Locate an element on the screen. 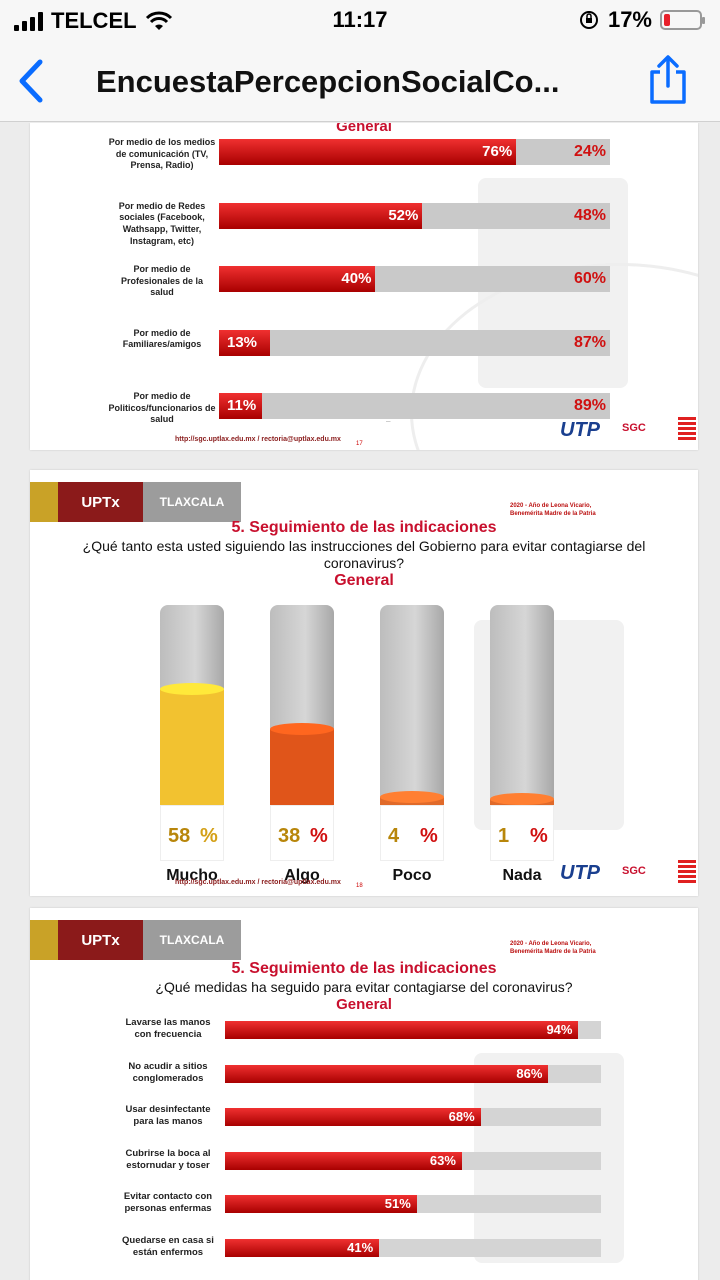  bar-rest-value: 24% is located at coordinates (590, 151).